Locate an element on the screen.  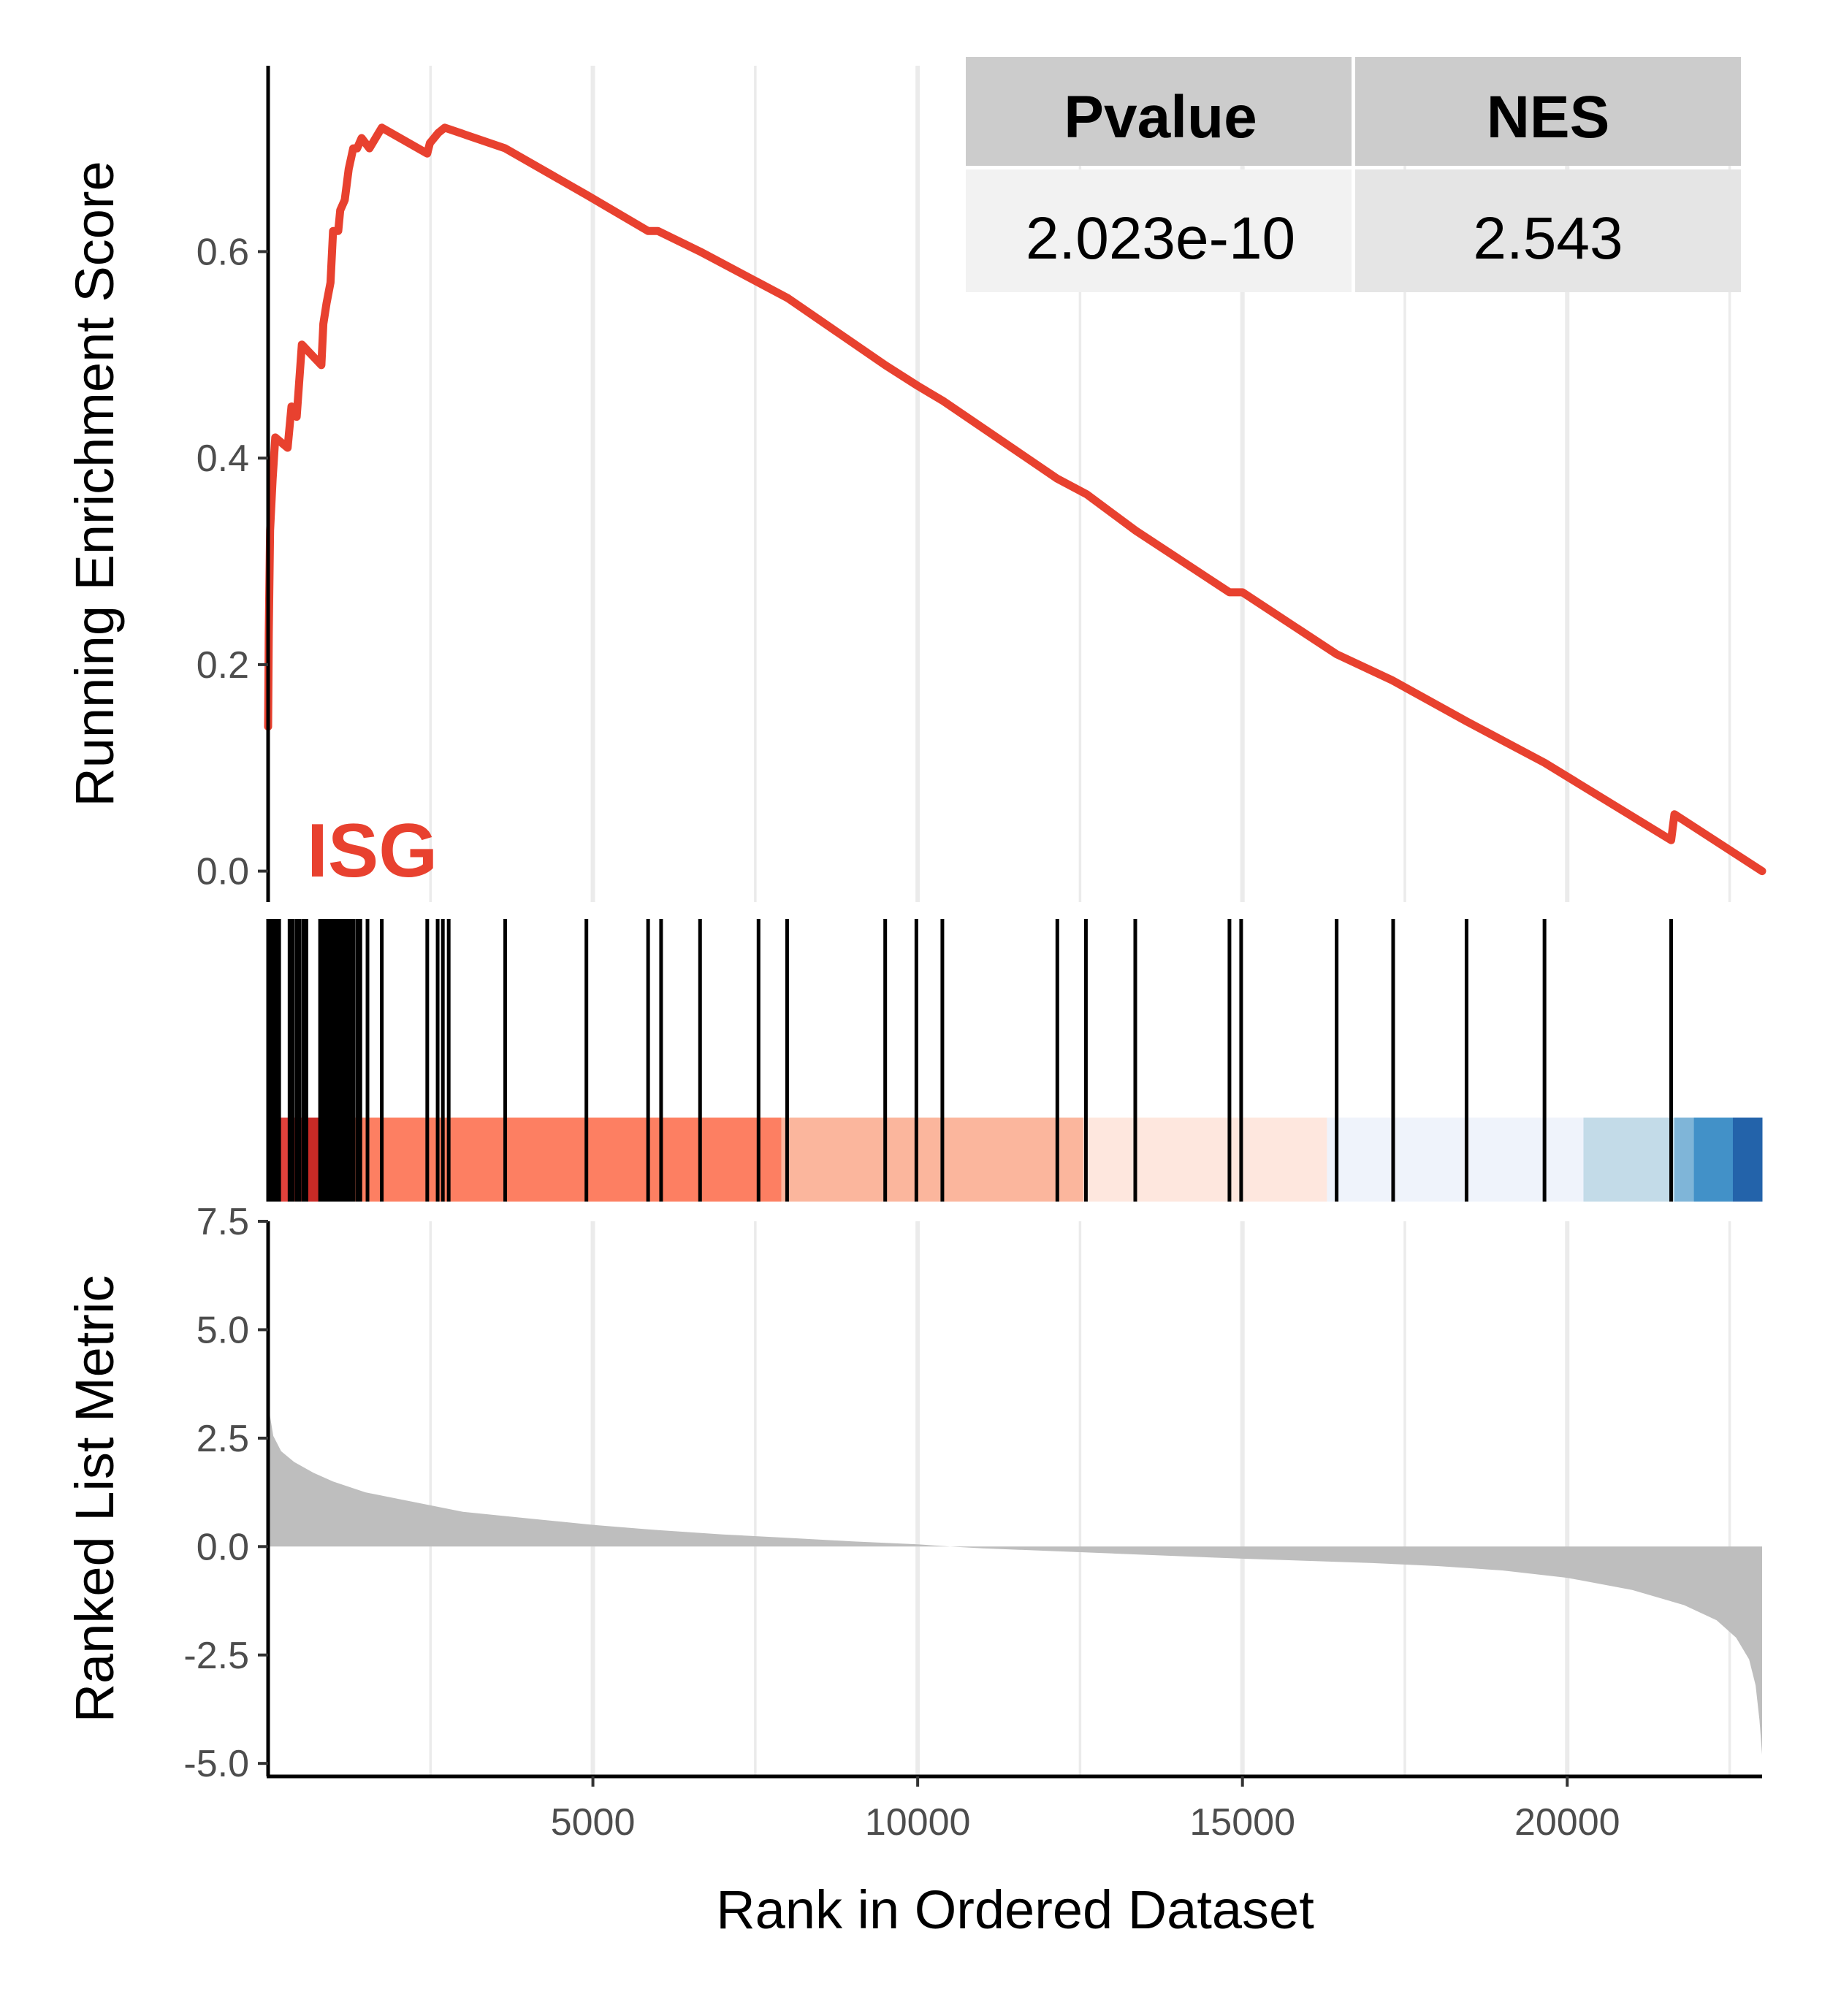
stats-table: Pvalue NES 2.023e-10 2.543 is located at coordinates (1353, 174).